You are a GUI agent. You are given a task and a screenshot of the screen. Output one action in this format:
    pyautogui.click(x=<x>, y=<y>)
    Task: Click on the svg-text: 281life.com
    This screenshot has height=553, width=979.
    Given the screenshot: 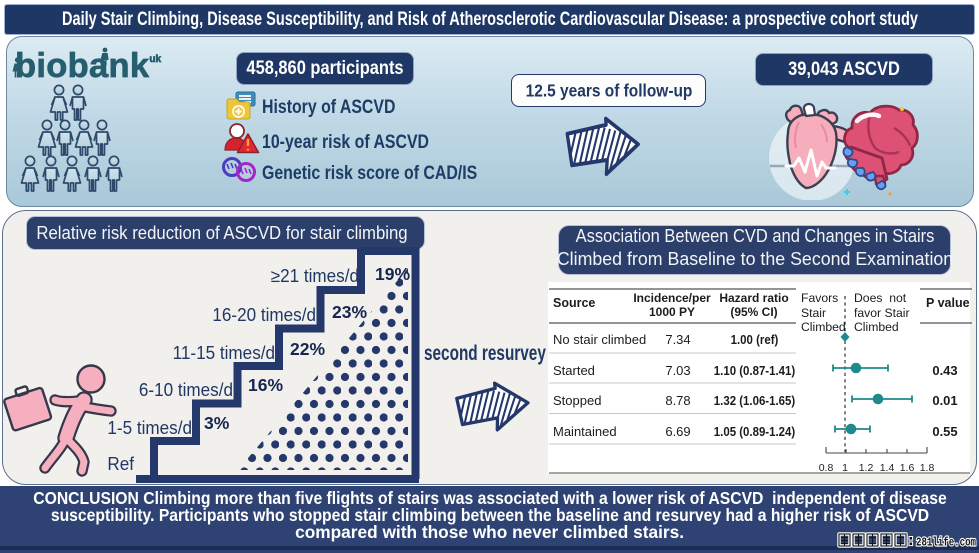 What is the action you would take?
    pyautogui.click(x=946, y=543)
    